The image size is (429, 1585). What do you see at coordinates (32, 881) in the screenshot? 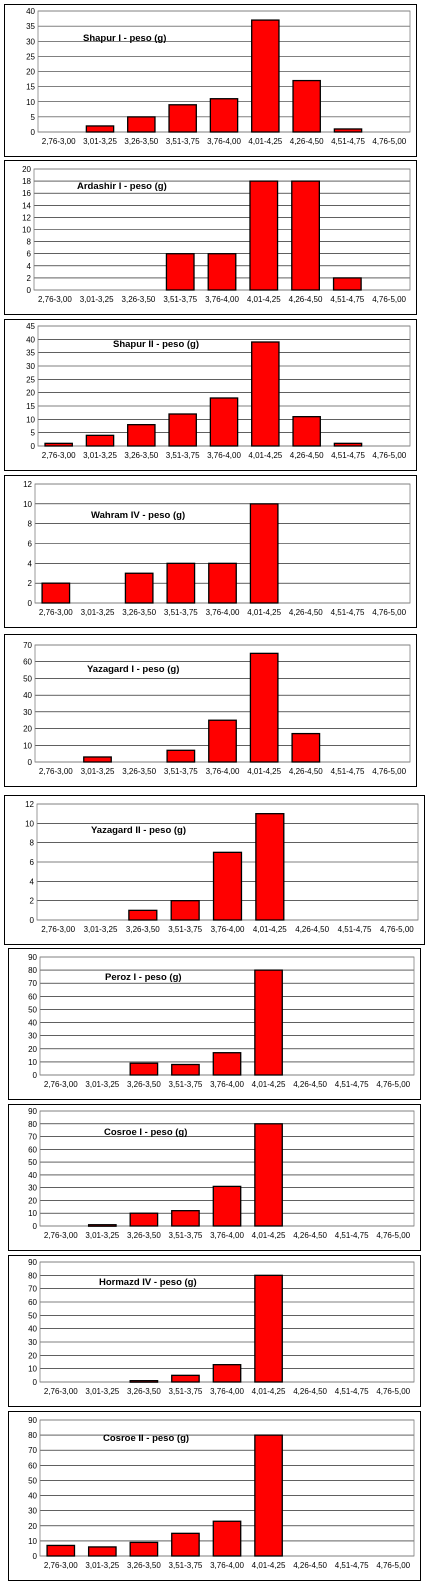
I see `y-tick-label: 4` at bounding box center [32, 881].